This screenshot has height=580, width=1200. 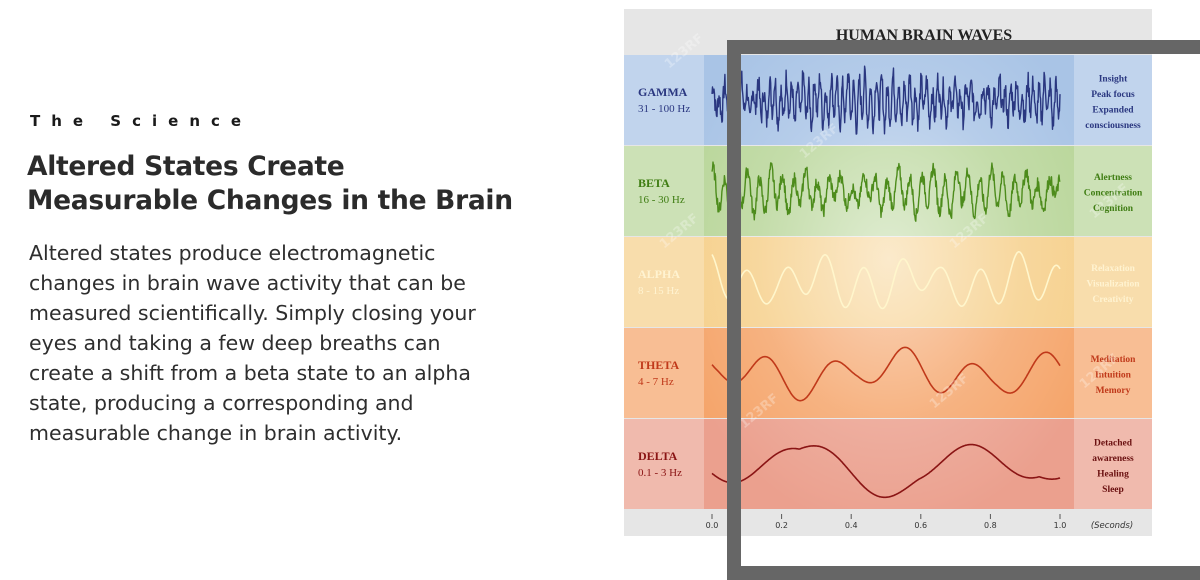 What do you see at coordinates (664, 282) in the screenshot?
I see `alpha-label-panel` at bounding box center [664, 282].